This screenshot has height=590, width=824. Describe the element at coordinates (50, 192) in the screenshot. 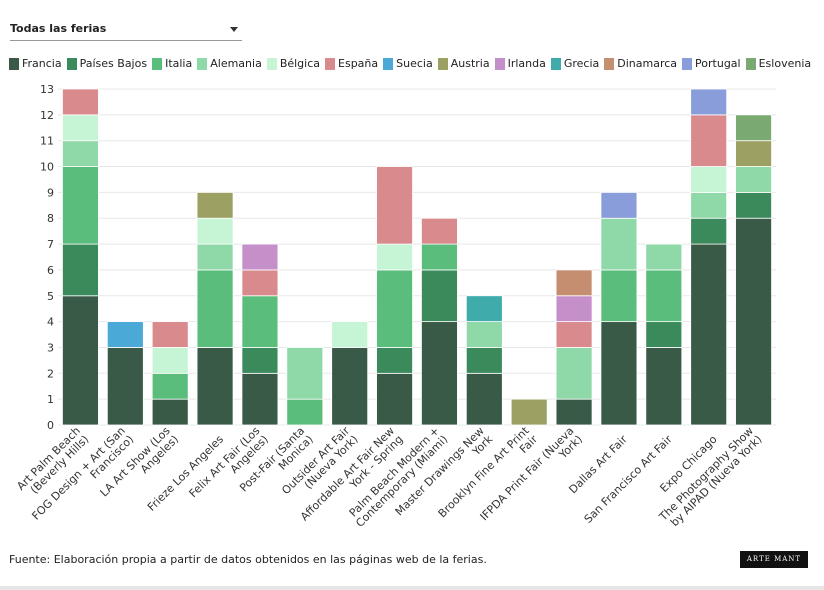

I see `y-tick-label: 9` at that location.